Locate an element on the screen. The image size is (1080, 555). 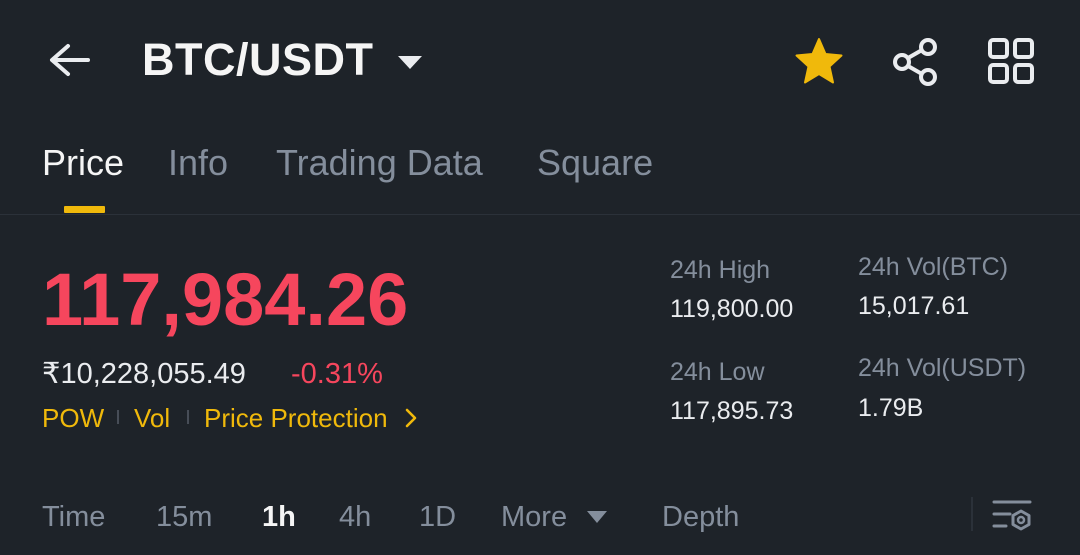
header-divider is located at coordinates (540, 214).